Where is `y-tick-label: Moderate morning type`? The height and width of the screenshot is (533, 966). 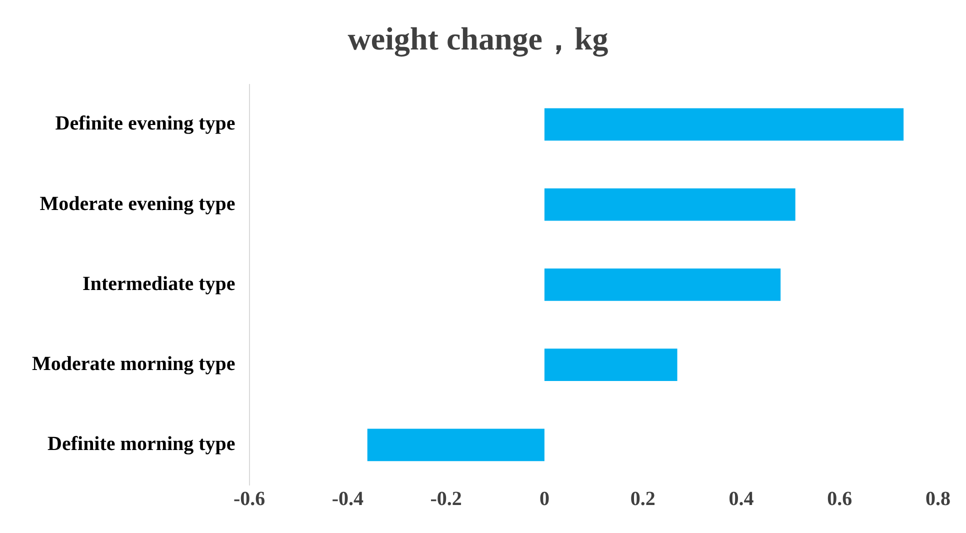
y-tick-label: Moderate morning type is located at coordinates (134, 363).